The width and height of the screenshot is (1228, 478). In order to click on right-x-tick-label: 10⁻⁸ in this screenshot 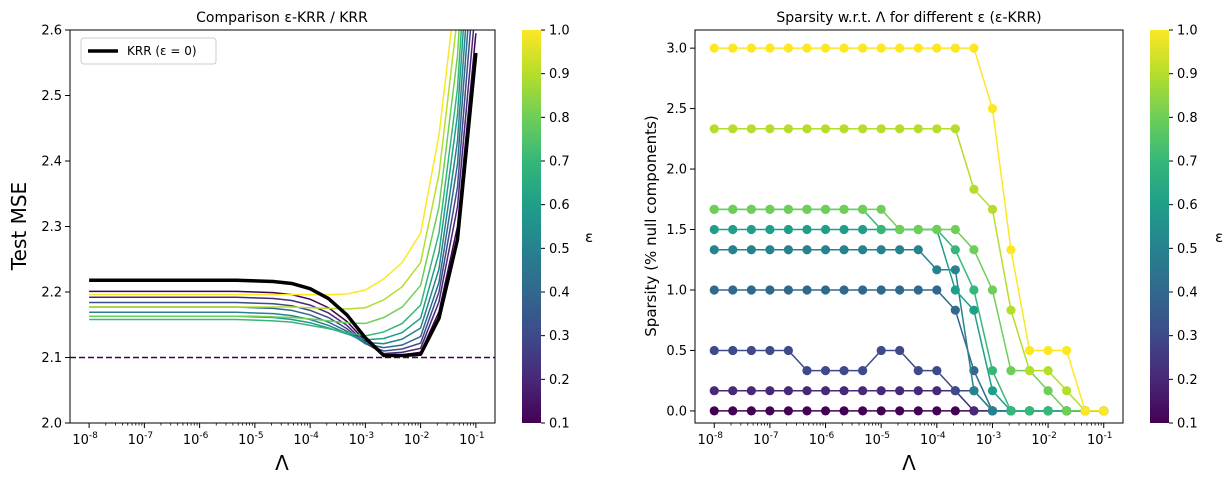, I will do `click(710, 439)`.